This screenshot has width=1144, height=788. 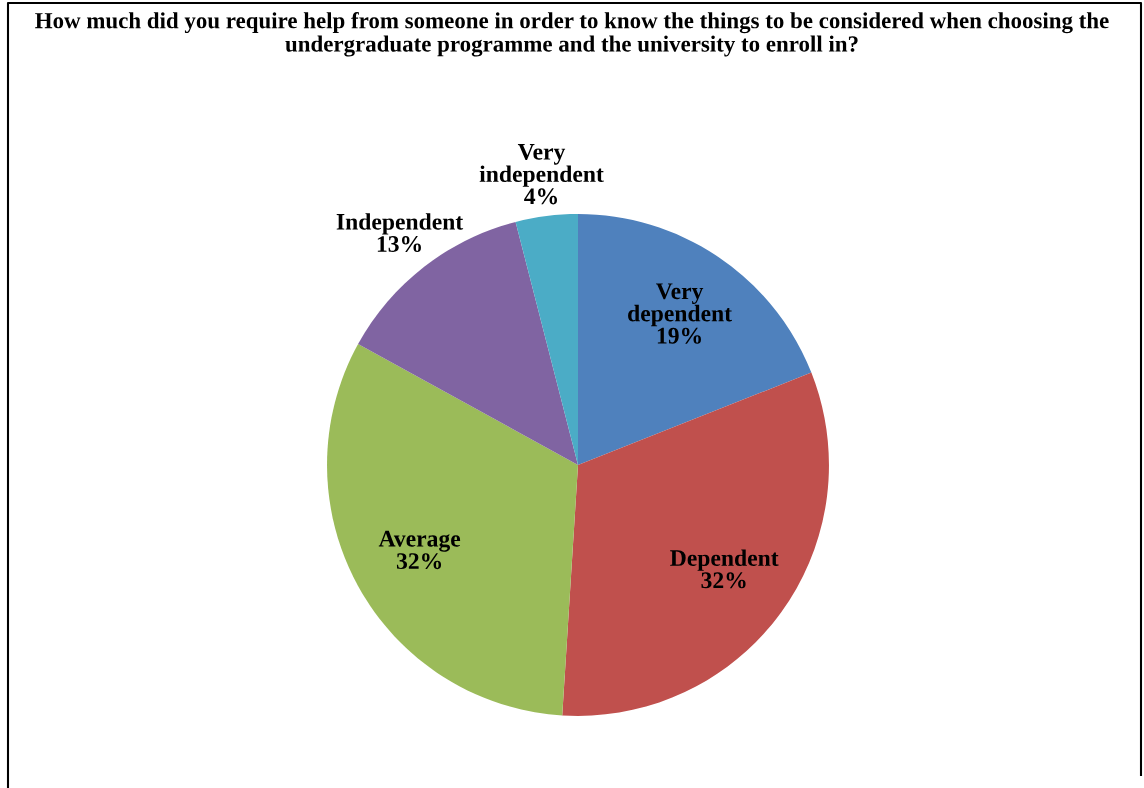 What do you see at coordinates (399, 244) in the screenshot?
I see `data-label: 13%` at bounding box center [399, 244].